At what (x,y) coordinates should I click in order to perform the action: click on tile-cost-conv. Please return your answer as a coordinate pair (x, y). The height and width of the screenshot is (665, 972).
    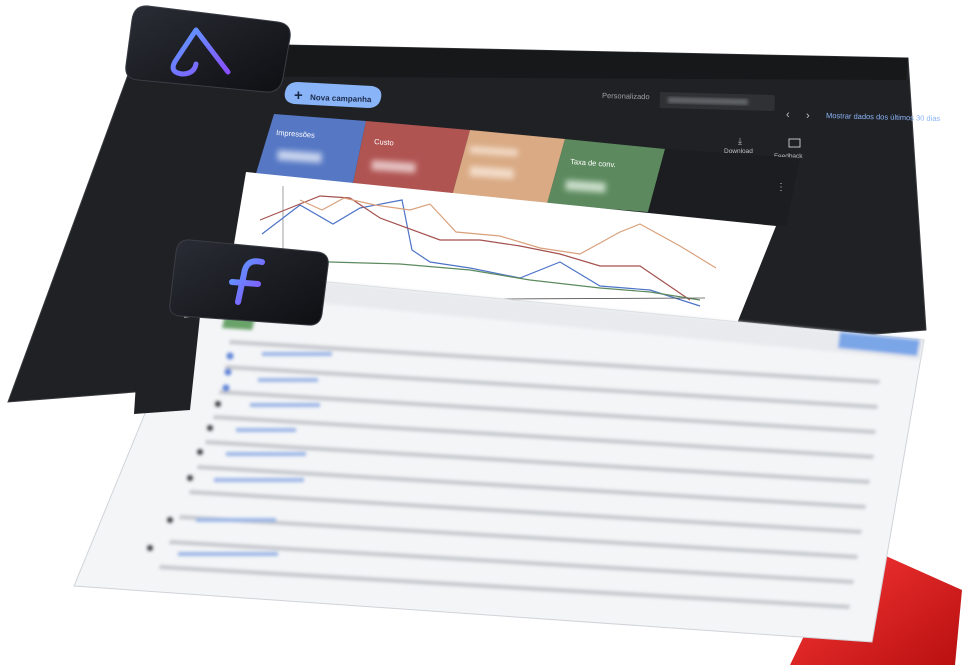
    Looking at the image, I should click on (508, 167).